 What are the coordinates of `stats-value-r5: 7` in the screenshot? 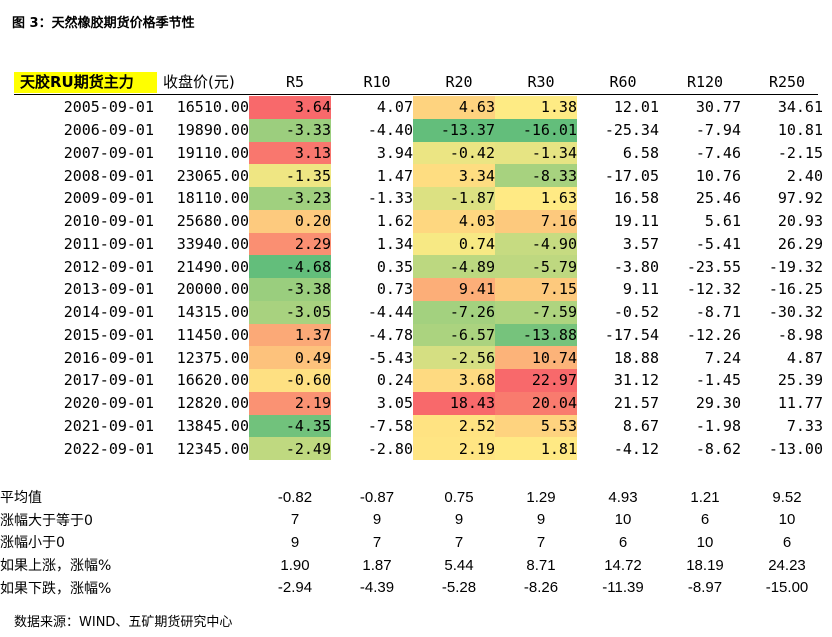 It's located at (295, 520).